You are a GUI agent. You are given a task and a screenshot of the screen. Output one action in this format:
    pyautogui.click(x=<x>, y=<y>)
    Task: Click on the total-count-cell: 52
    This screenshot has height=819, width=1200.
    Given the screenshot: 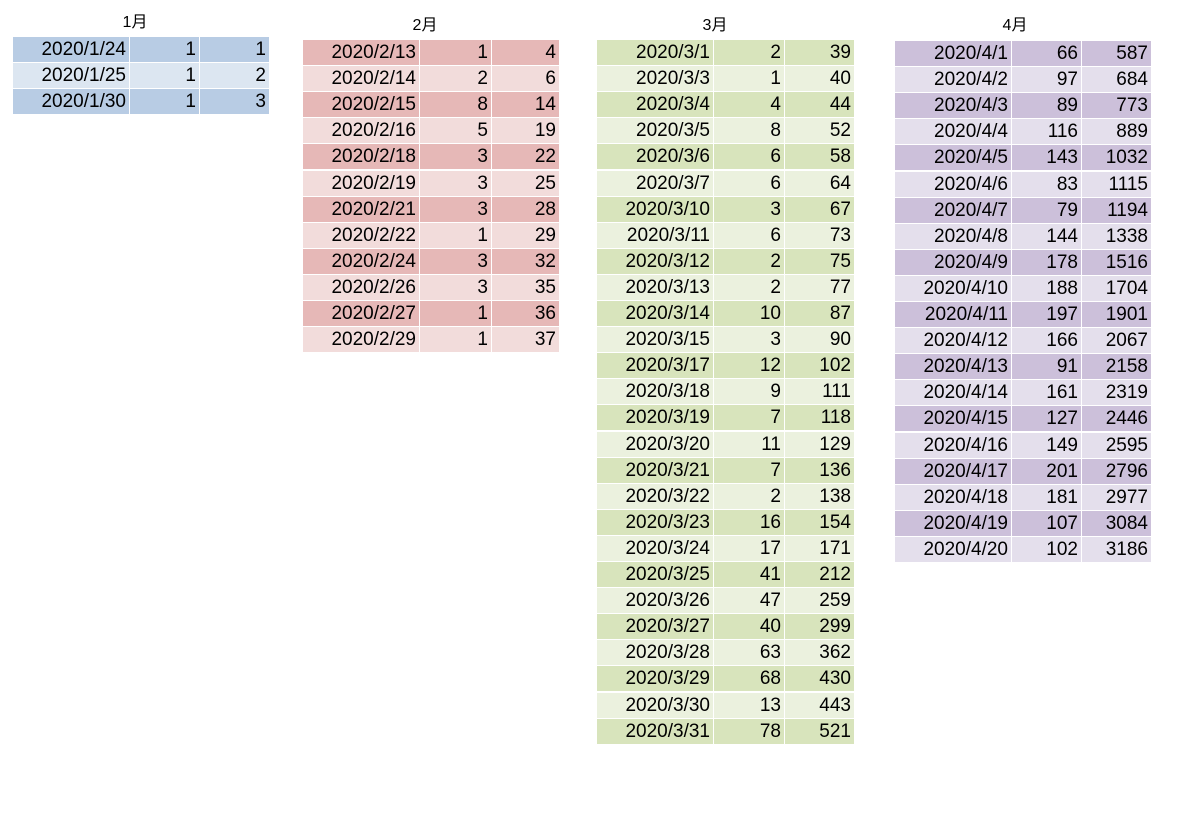 What is the action you would take?
    pyautogui.click(x=820, y=131)
    